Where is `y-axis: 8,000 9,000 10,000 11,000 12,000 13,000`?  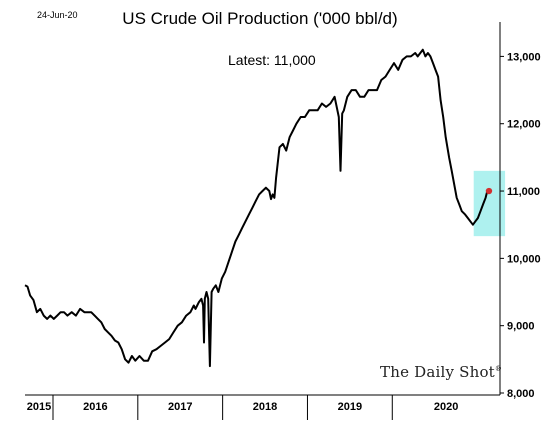
y-axis: 8,000 9,000 10,000 11,000 12,000 13,000 is located at coordinates (520, 225).